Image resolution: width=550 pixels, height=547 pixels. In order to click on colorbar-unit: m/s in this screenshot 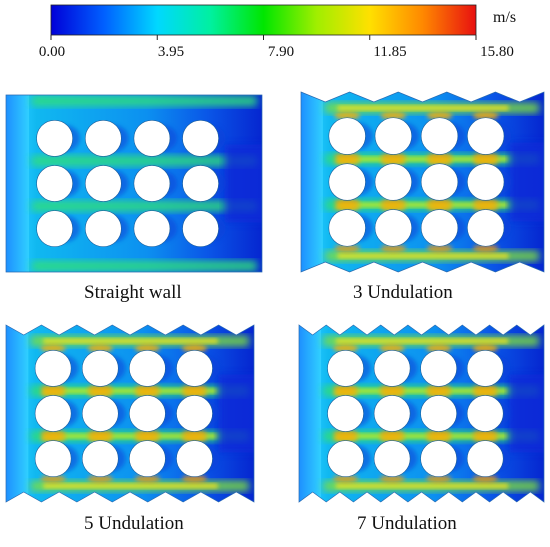, I will do `click(505, 17)`.